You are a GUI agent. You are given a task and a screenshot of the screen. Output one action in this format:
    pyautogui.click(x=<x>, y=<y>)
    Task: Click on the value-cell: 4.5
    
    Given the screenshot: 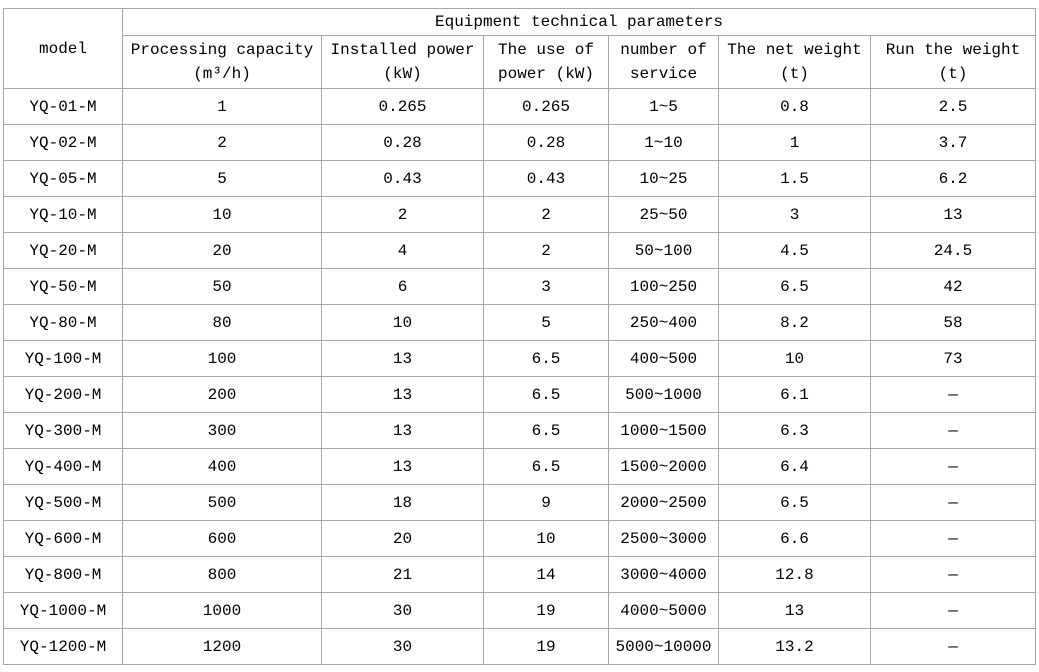 What is the action you would take?
    pyautogui.click(x=794, y=250)
    